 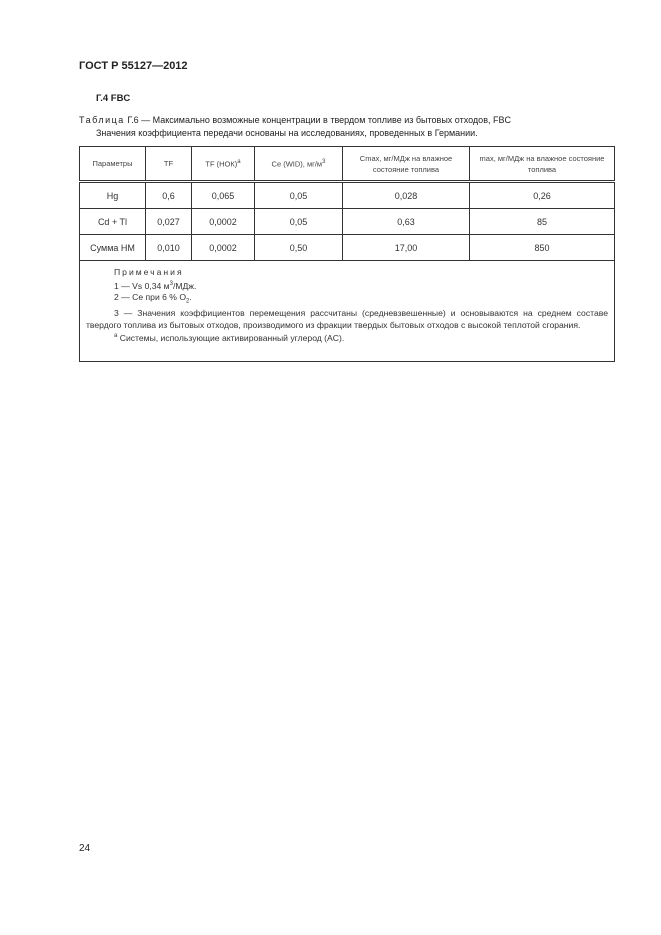 What do you see at coordinates (190, 296) in the screenshot?
I see `note-text: .` at bounding box center [190, 296].